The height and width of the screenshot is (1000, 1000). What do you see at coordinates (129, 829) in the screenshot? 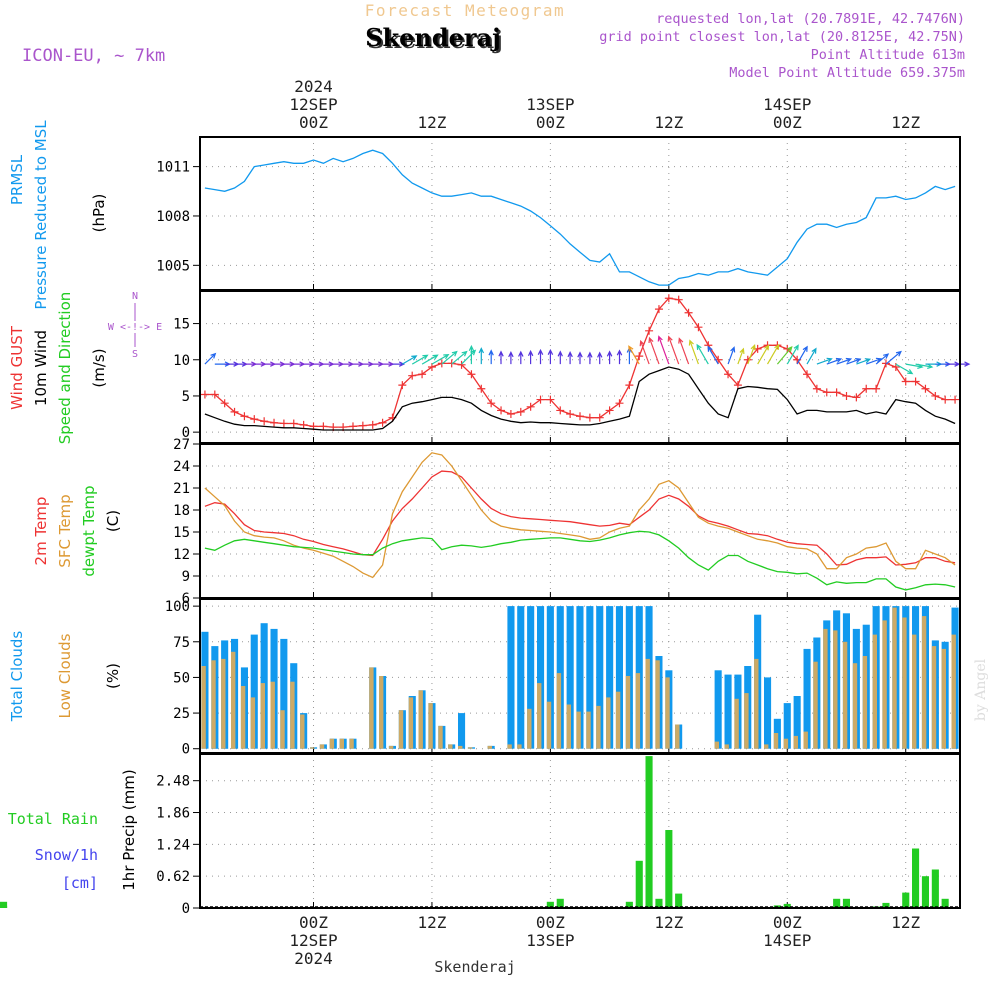
I see `precip-unit: 1hr Precip (mm)` at bounding box center [129, 829].